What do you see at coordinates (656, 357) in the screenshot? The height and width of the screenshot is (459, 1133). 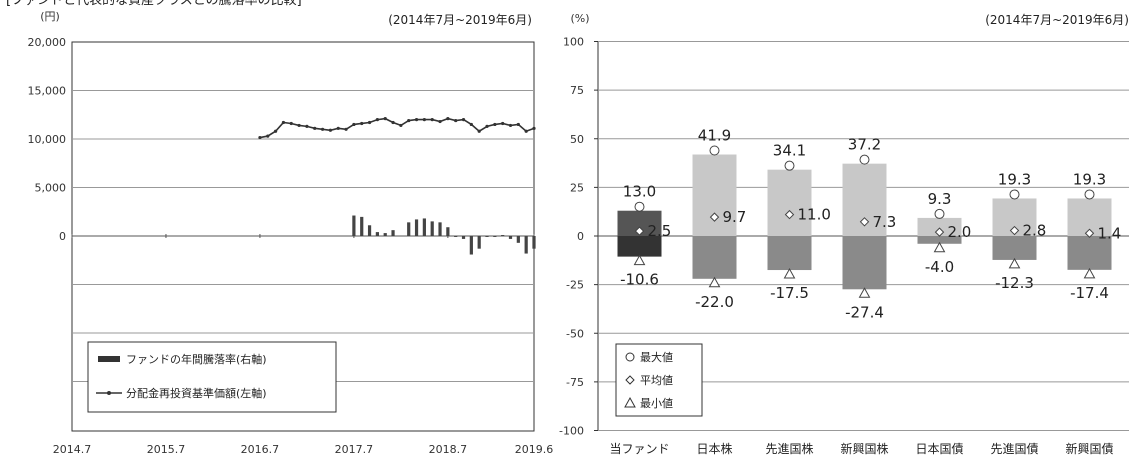 I see `legend-max-label: 最大値` at bounding box center [656, 357].